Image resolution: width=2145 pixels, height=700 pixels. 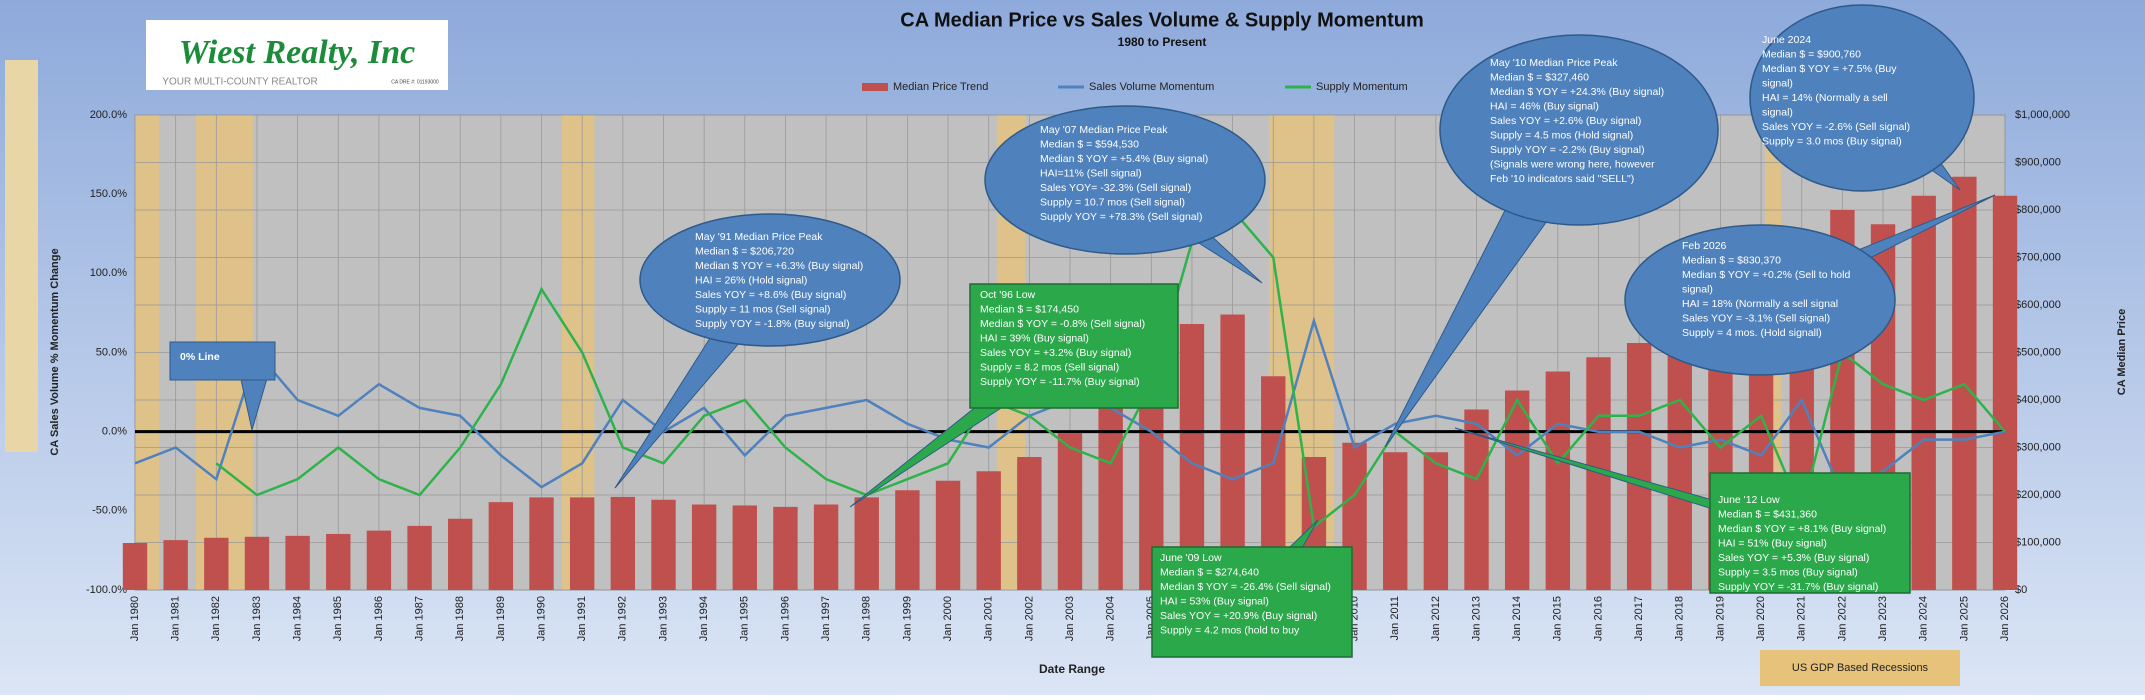 I want to click on x-tick-label: Jan 1997, so click(x=826, y=618).